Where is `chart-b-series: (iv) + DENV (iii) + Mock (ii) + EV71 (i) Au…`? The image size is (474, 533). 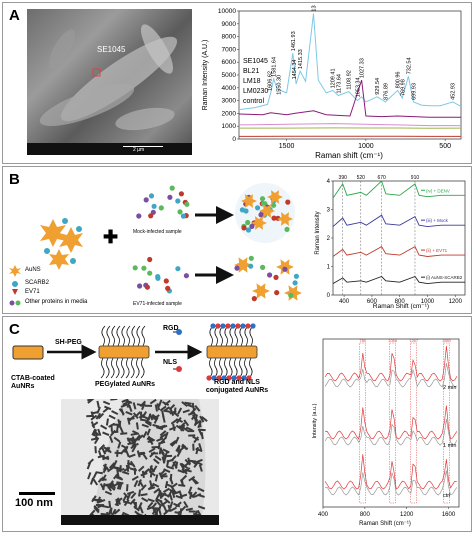
chart-b-series: (iv) + DENV (iii) + Mock (ii) + EV71 (i) Au… is located at coordinates (398, 232).